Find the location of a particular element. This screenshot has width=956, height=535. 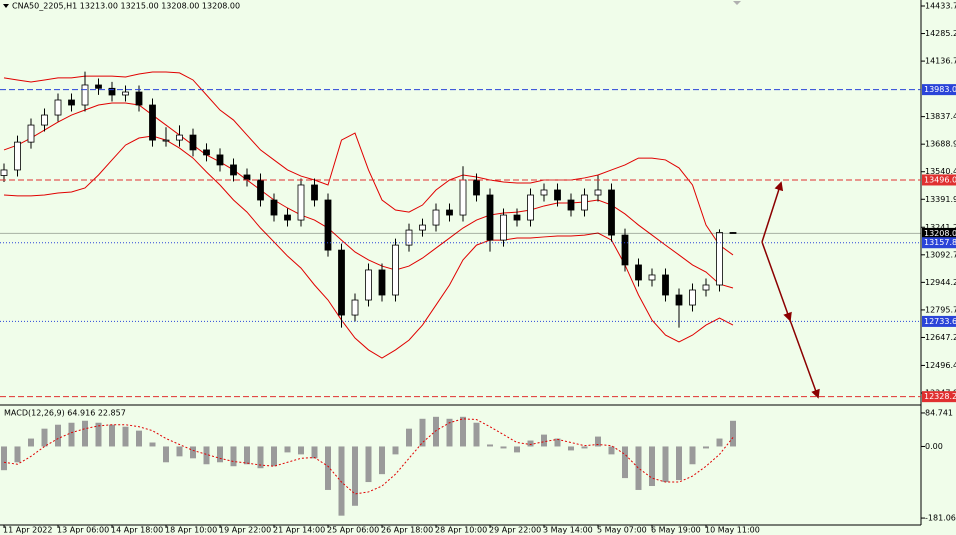

x-tick-label: 10 May 11:00 is located at coordinates (732, 530).